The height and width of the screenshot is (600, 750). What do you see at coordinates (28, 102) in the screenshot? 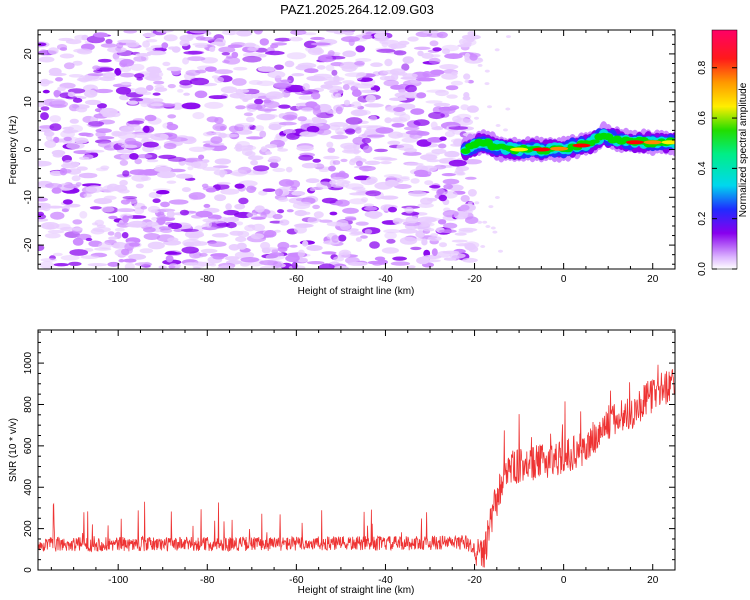
I see `y-tick-label: 10` at bounding box center [28, 102].